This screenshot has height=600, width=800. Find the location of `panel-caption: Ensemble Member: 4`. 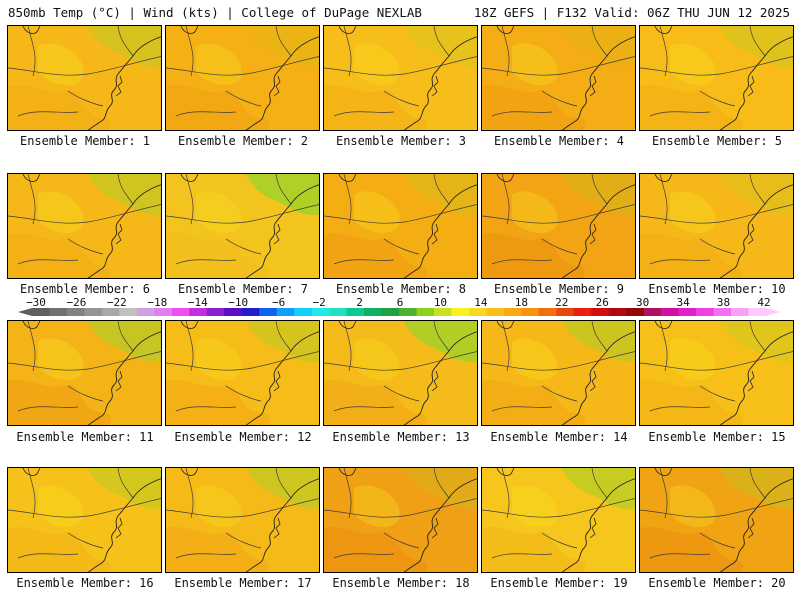

panel-caption: Ensemble Member: 4 is located at coordinates (559, 141).